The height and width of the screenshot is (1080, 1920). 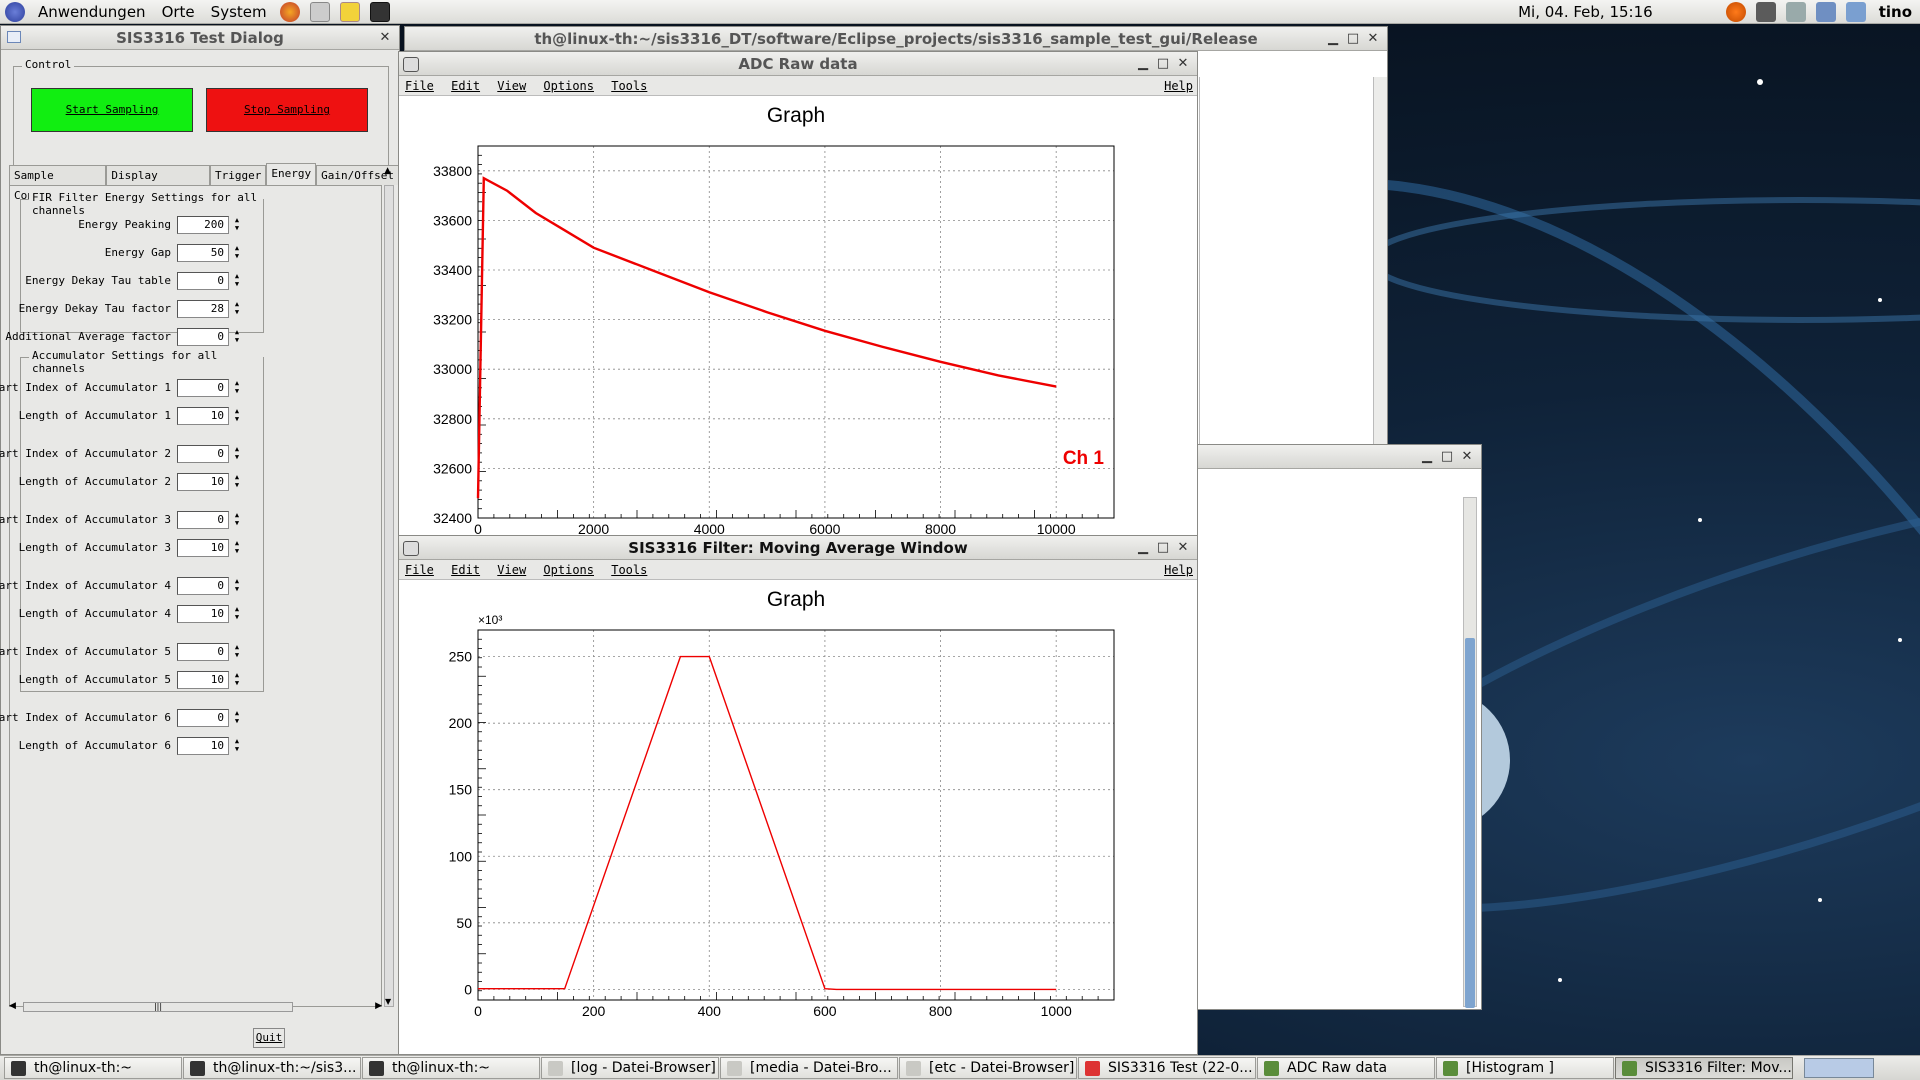 What do you see at coordinates (14, 37) in the screenshot?
I see `window-menu-icon` at bounding box center [14, 37].